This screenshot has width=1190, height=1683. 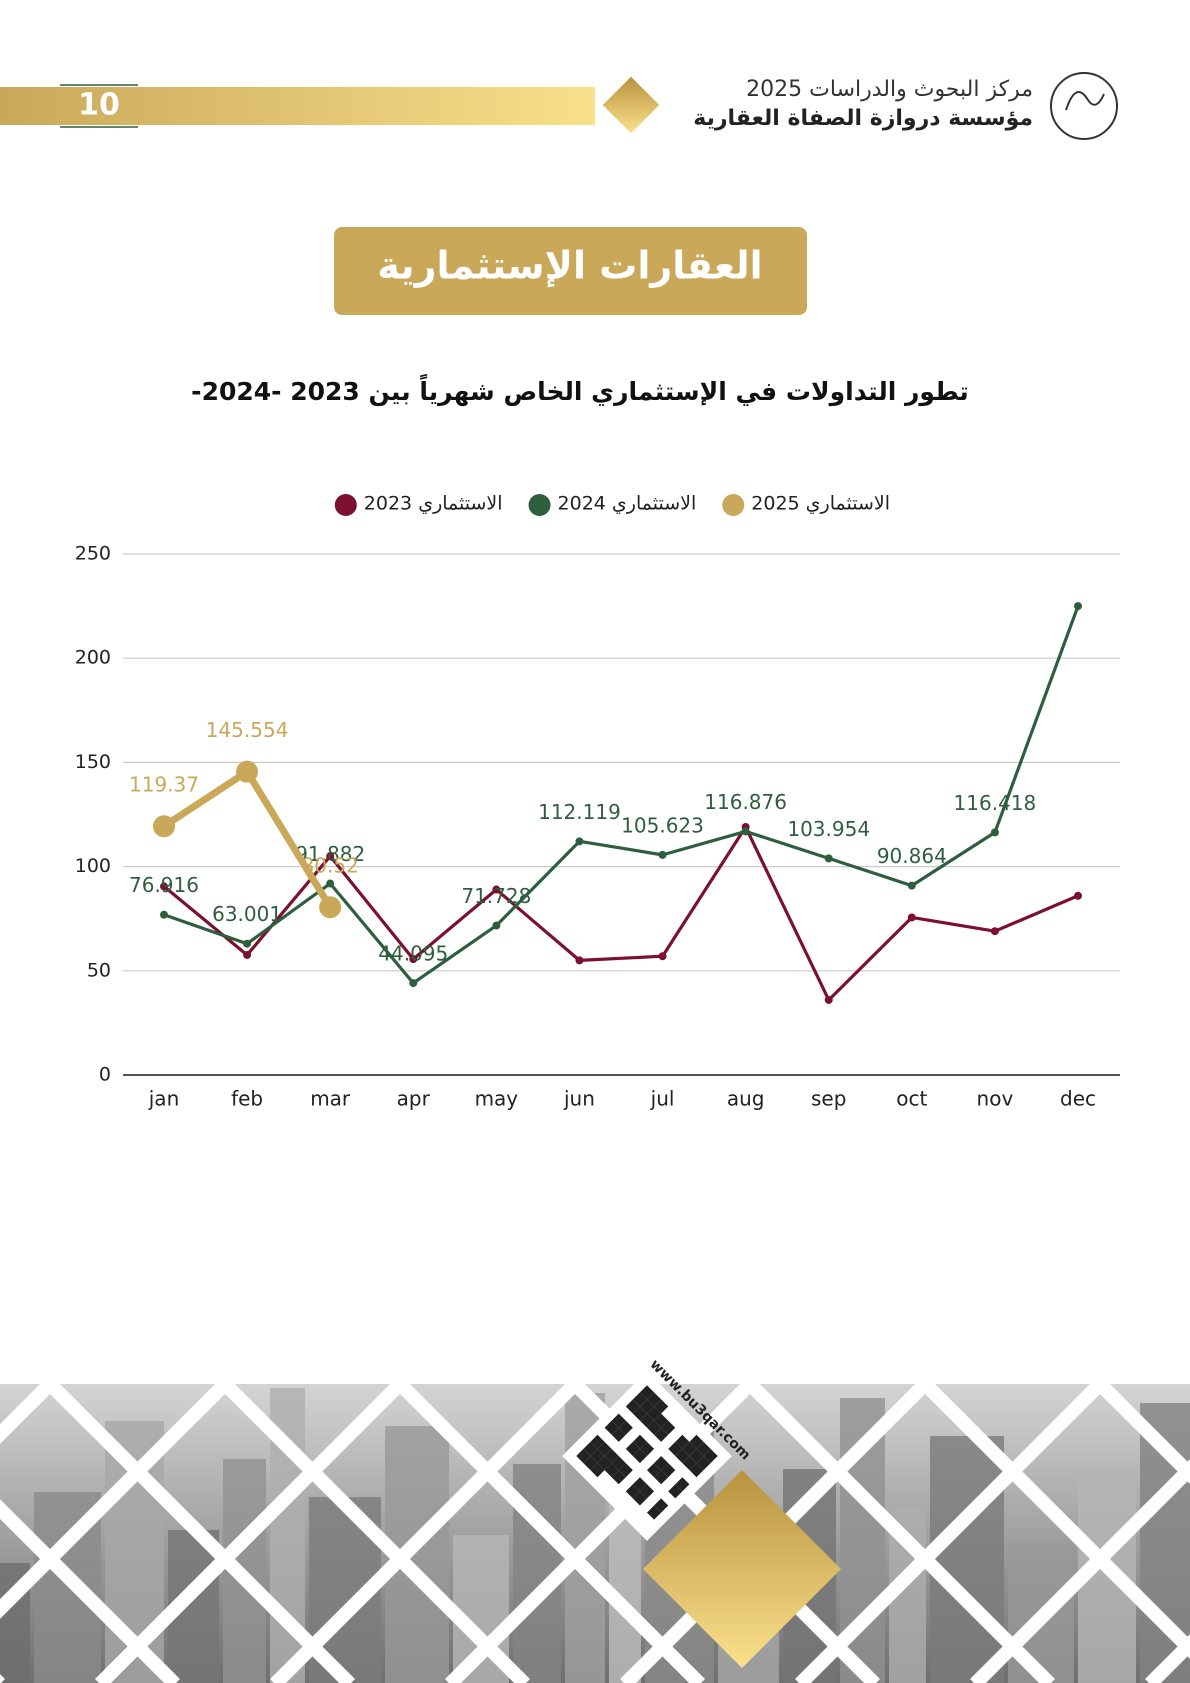 What do you see at coordinates (330, 866) in the screenshot?
I see `data-label: 80.52` at bounding box center [330, 866].